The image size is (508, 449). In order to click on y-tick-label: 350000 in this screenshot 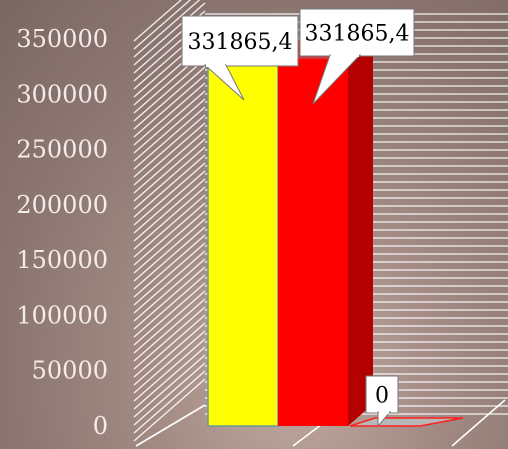, I will do `click(62, 39)`.